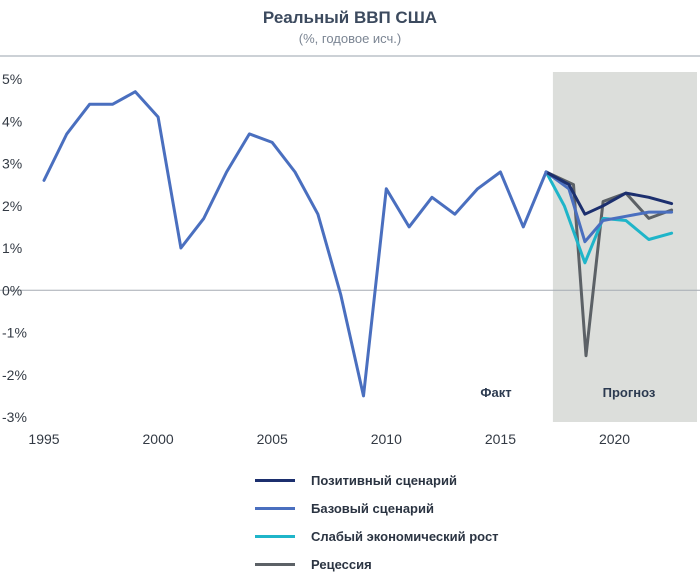 This screenshot has width=700, height=578. What do you see at coordinates (500, 439) in the screenshot?
I see `x-tick-label: 2015` at bounding box center [500, 439].